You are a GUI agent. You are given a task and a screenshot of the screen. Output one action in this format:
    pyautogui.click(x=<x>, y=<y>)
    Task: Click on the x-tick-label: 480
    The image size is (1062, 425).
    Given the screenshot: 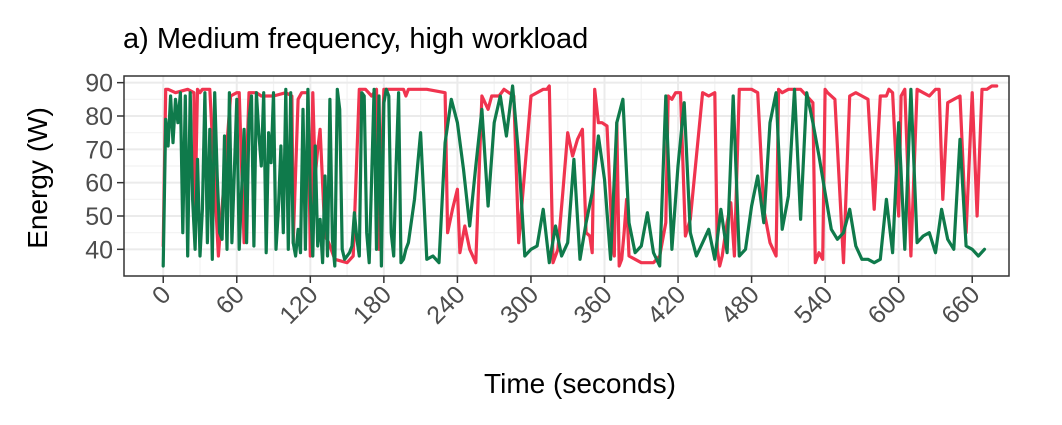 What is the action you would take?
    pyautogui.click(x=740, y=304)
    